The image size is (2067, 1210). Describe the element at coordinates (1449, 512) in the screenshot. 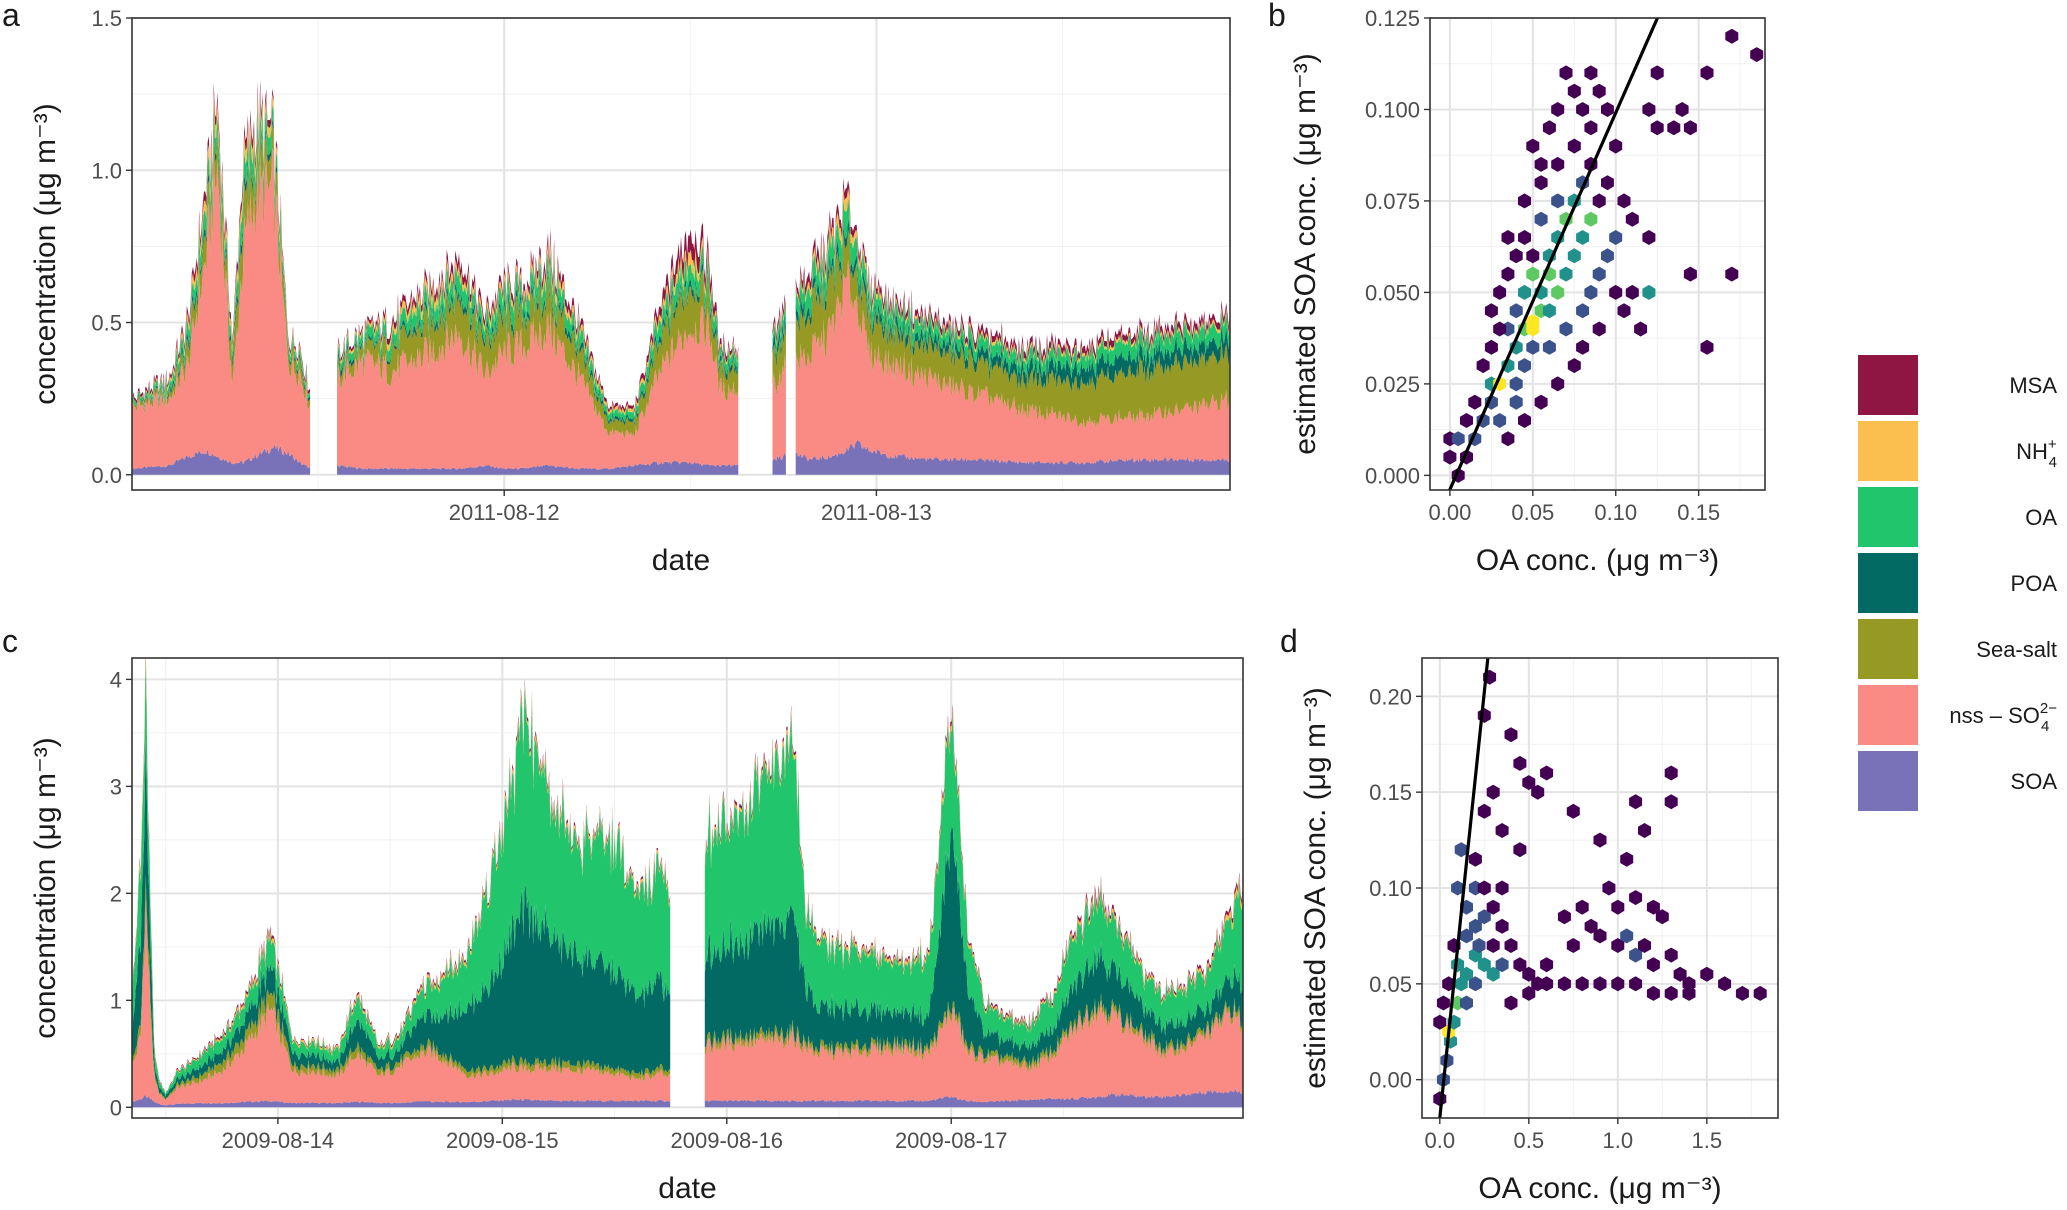

I see `x-tick-label: 0.00` at that location.